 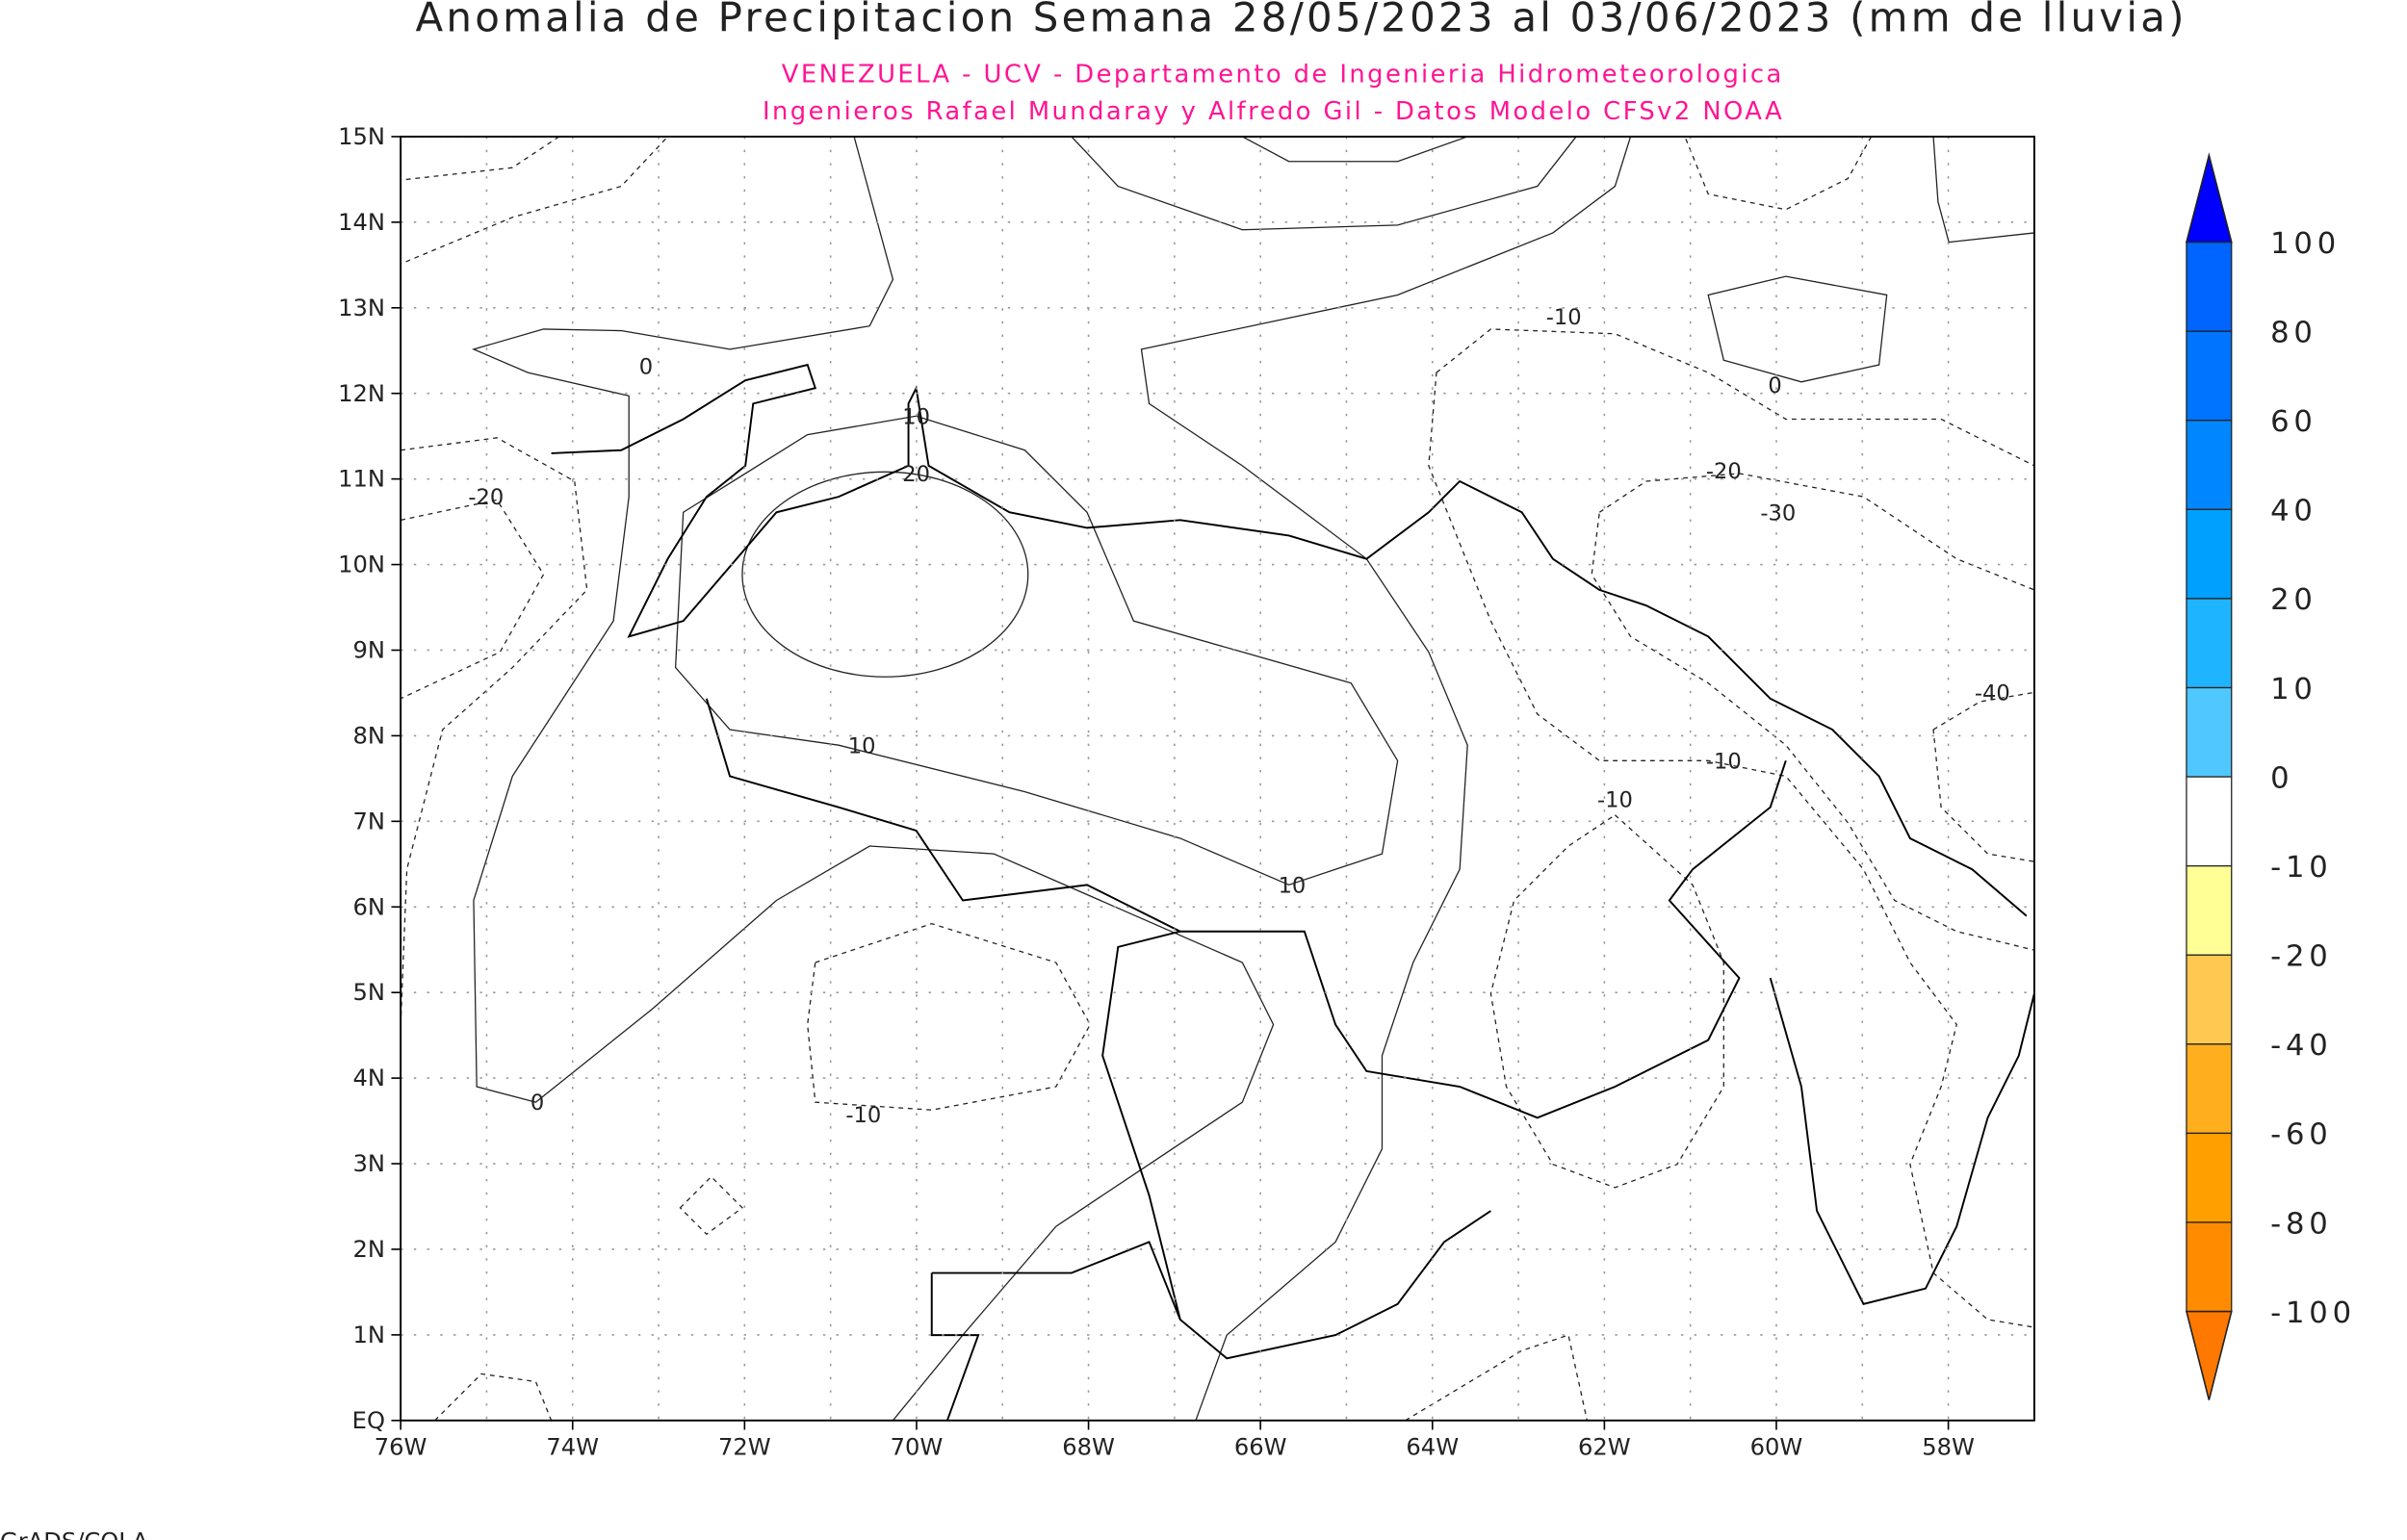 What do you see at coordinates (401, 1446) in the screenshot?
I see `lon-tick-label: 76W` at bounding box center [401, 1446].